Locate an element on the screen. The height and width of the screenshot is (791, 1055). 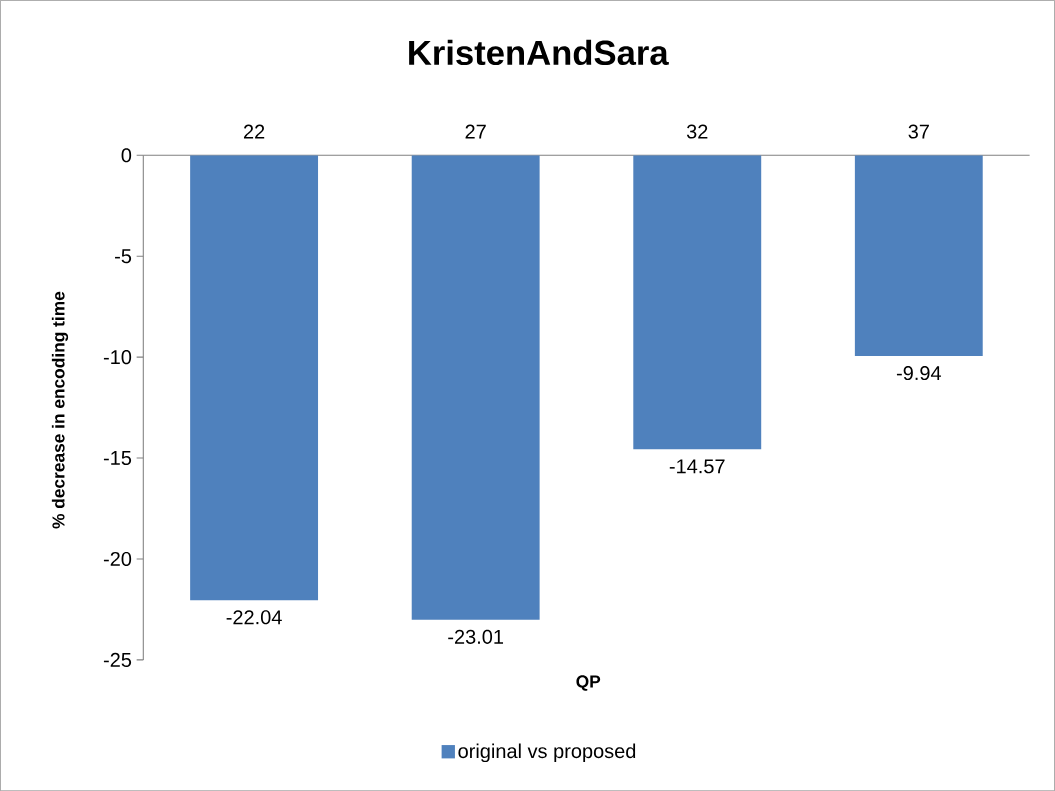
x-tick-label: 22 is located at coordinates (254, 131).